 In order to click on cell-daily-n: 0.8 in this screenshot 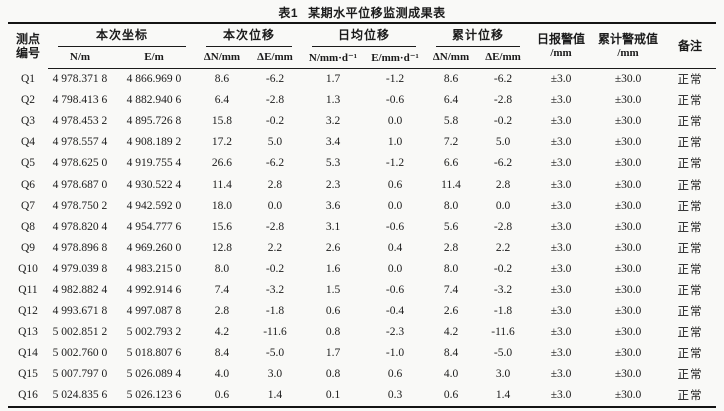, I will do `click(333, 374)`.